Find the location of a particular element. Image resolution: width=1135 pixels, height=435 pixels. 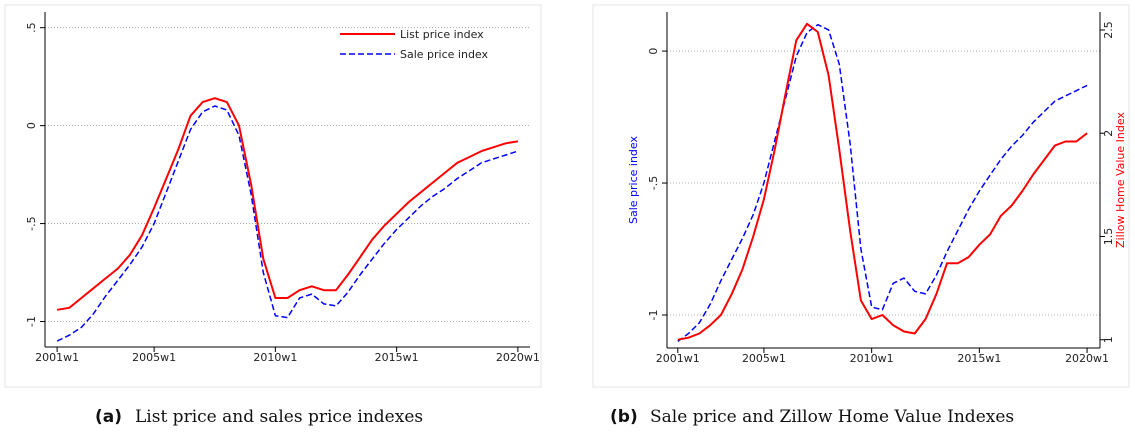

y2-tick-label: 1 is located at coordinates (1108, 339).